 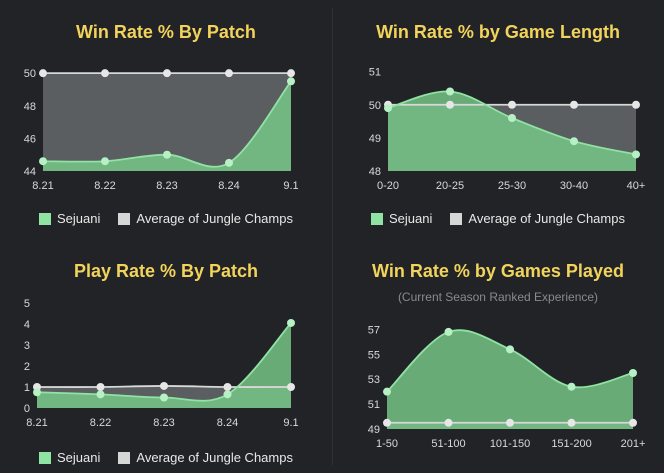 What do you see at coordinates (374, 380) in the screenshot?
I see `y-tick-label: 53` at bounding box center [374, 380].